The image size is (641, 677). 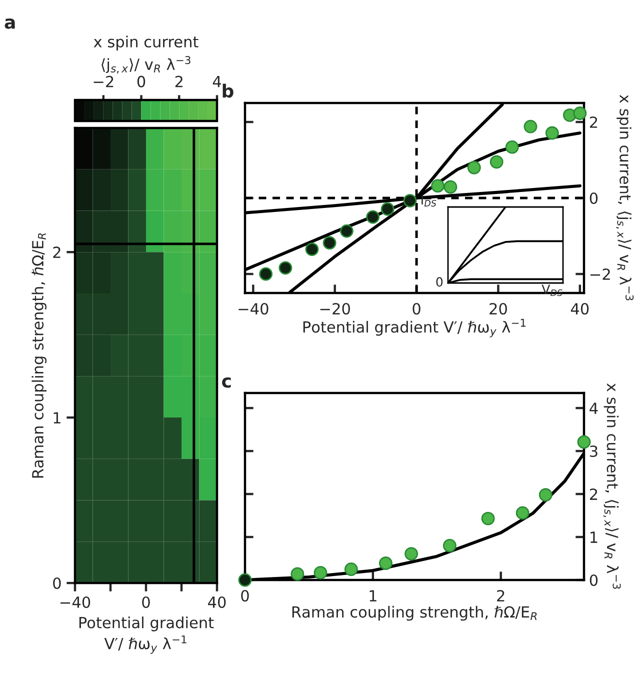 I want to click on chart-title: a, so click(x=9, y=23).